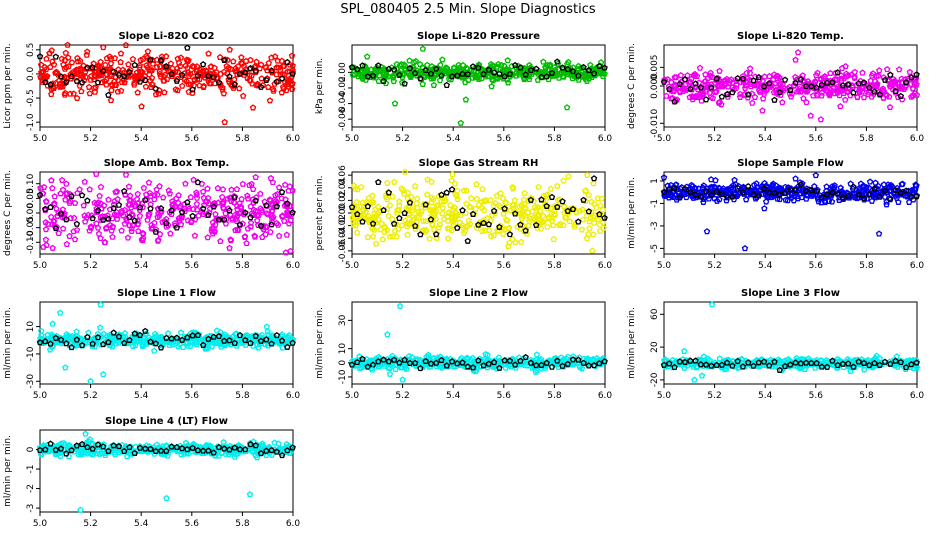 Image resolution: width=936 pixels, height=540 pixels. Describe the element at coordinates (343, 320) in the screenshot. I see `y-tick-label: 30` at that location.